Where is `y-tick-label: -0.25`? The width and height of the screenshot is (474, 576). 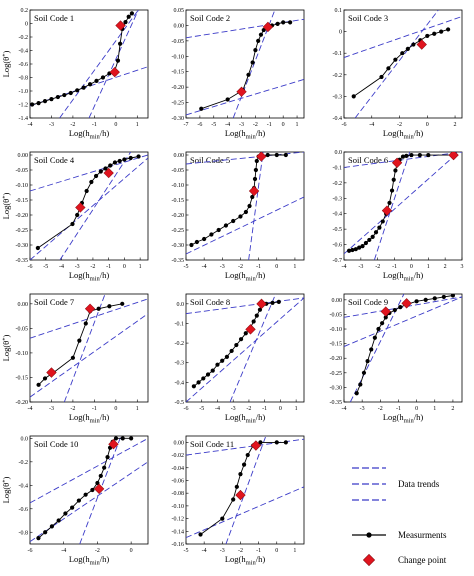 y-tick-label: -0.25 is located at coordinates (22, 231).